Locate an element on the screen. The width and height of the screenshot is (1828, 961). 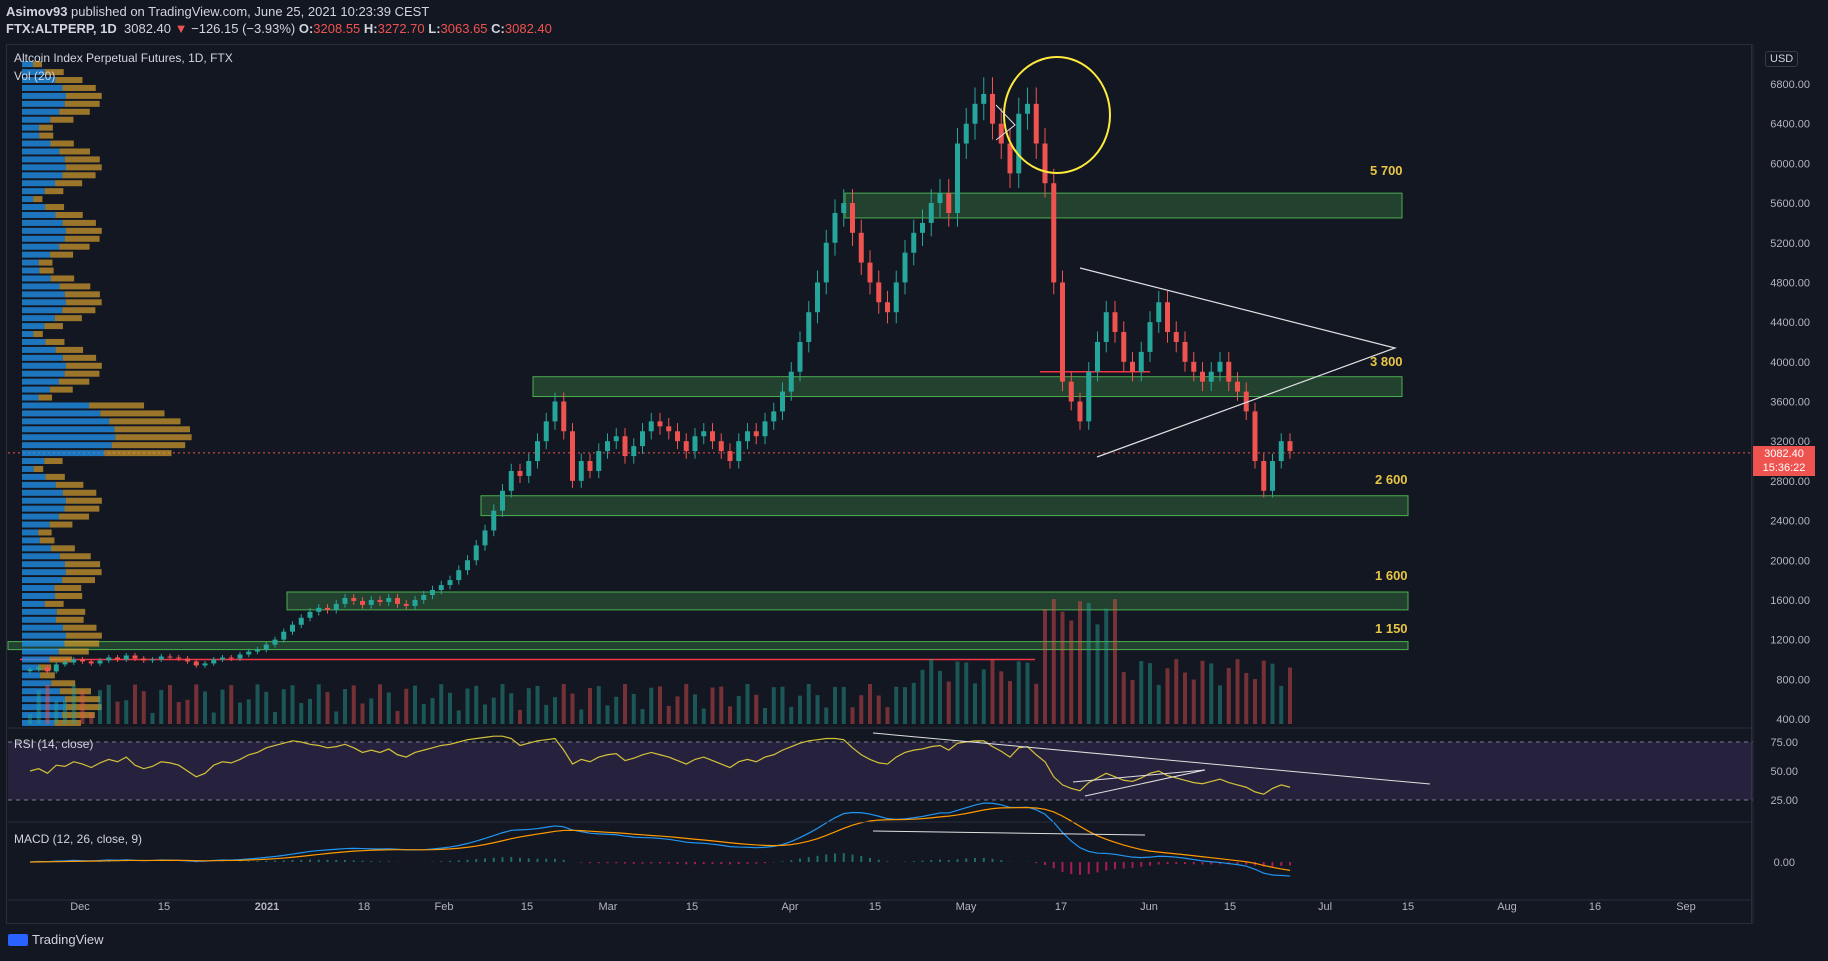
brand-name: TradingView is located at coordinates (68, 939).